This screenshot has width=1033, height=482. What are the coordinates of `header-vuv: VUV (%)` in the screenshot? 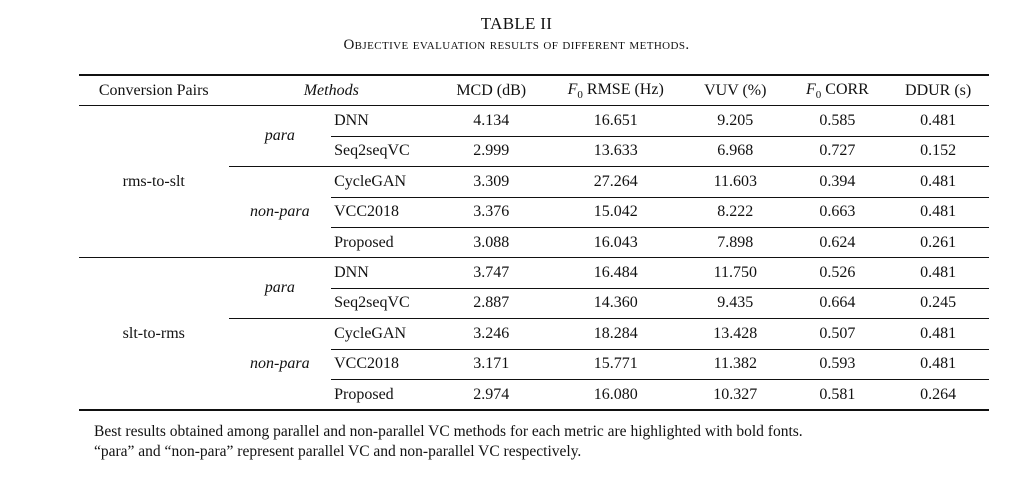 It's located at (735, 90).